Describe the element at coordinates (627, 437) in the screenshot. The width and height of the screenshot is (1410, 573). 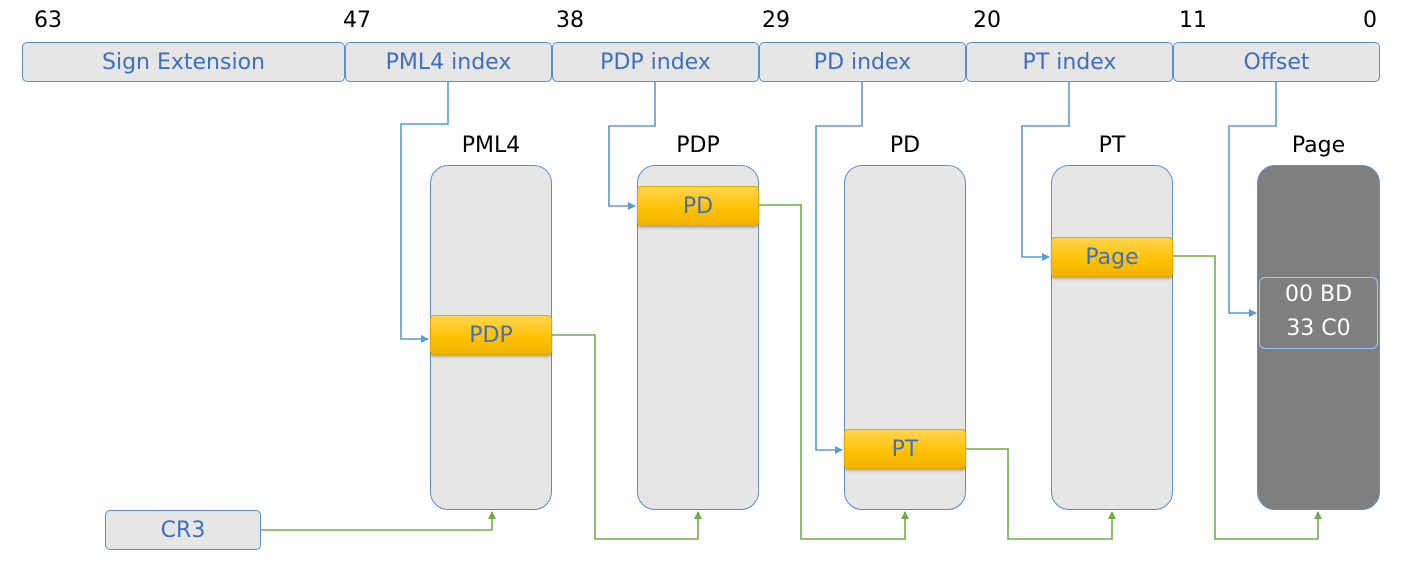
I see `pml4-to-pdp-arrow` at that location.